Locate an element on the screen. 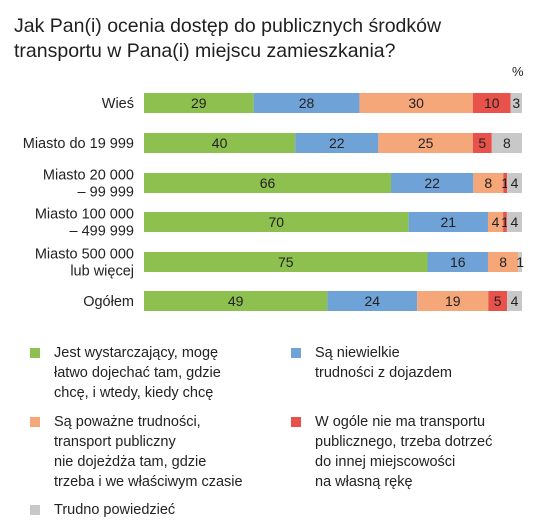 Image resolution: width=534 pixels, height=529 pixels. data-label: 70 is located at coordinates (277, 222).